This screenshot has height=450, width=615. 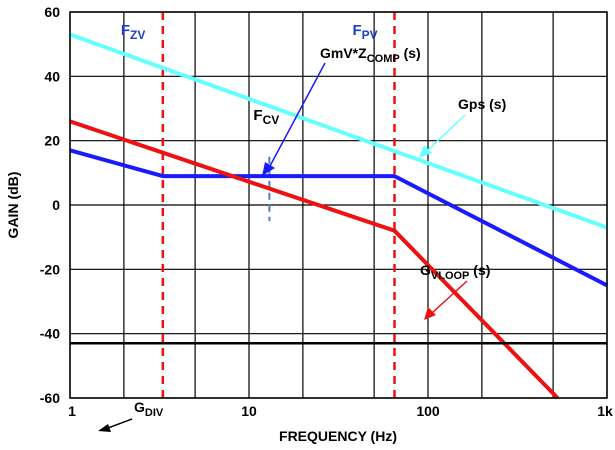 I want to click on y-tick-label: 60, so click(x=52, y=12).